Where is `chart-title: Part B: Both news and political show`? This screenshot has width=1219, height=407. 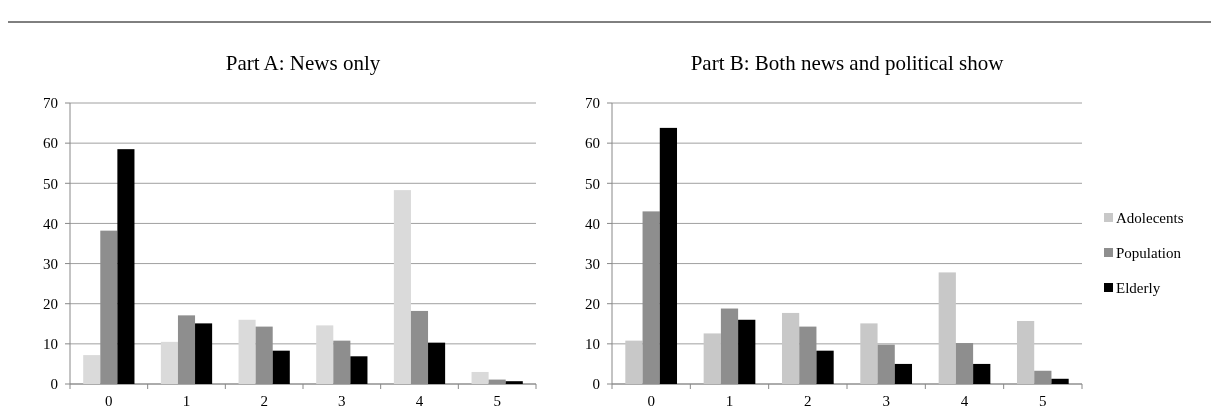 chart-title: Part B: Both news and political show is located at coordinates (847, 63).